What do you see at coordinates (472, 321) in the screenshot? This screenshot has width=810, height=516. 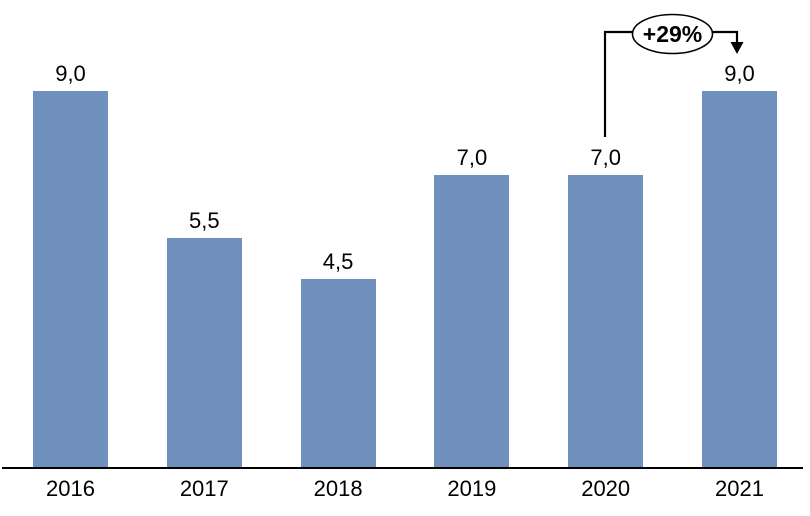 I see `bar-2019` at bounding box center [472, 321].